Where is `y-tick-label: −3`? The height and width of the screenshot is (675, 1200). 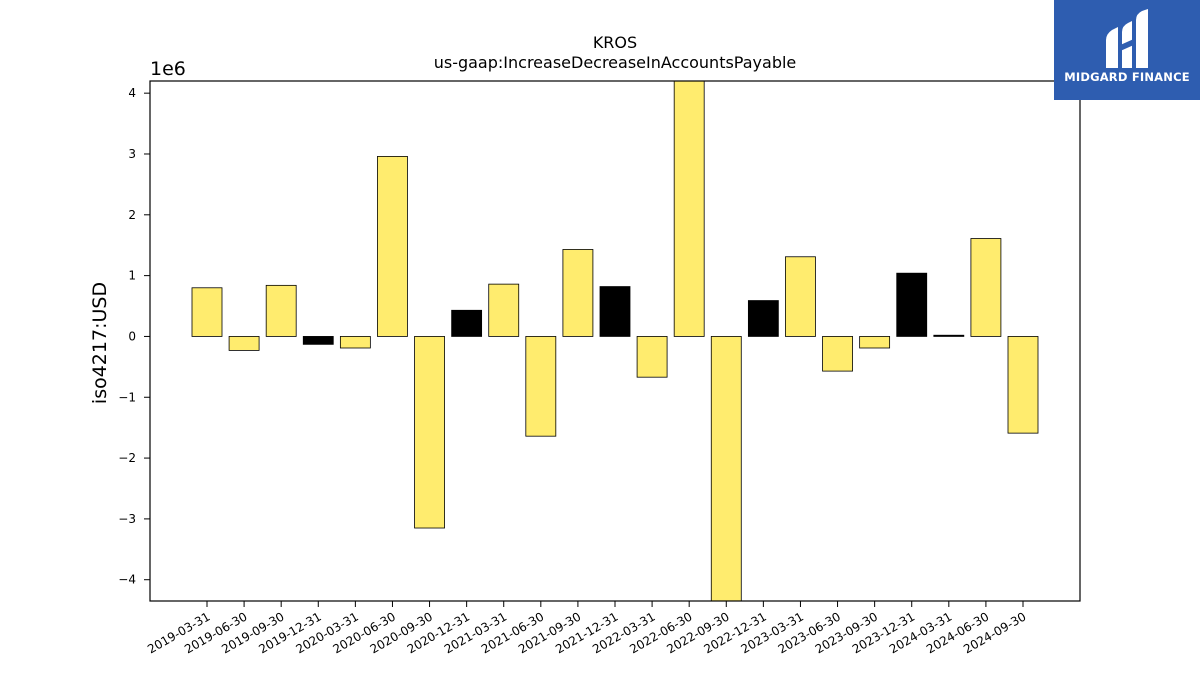 y-tick-label: −3 is located at coordinates (127, 519).